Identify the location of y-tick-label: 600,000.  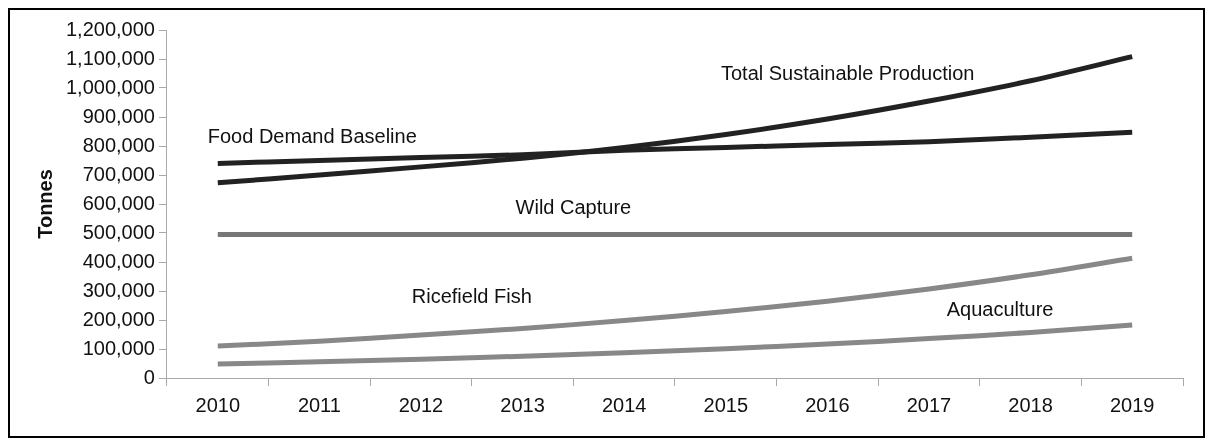
(118, 202).